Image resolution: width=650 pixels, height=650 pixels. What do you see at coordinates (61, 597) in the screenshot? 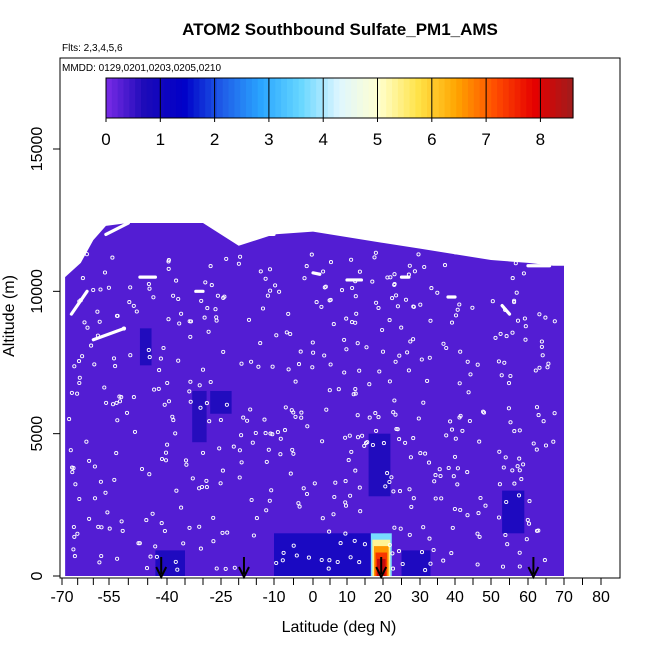
I see `x-tick-label: -70` at bounding box center [61, 597].